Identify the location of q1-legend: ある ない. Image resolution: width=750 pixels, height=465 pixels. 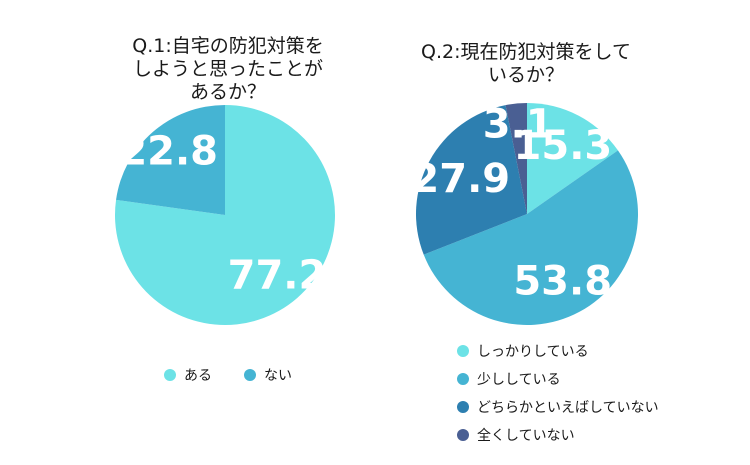
(228, 376).